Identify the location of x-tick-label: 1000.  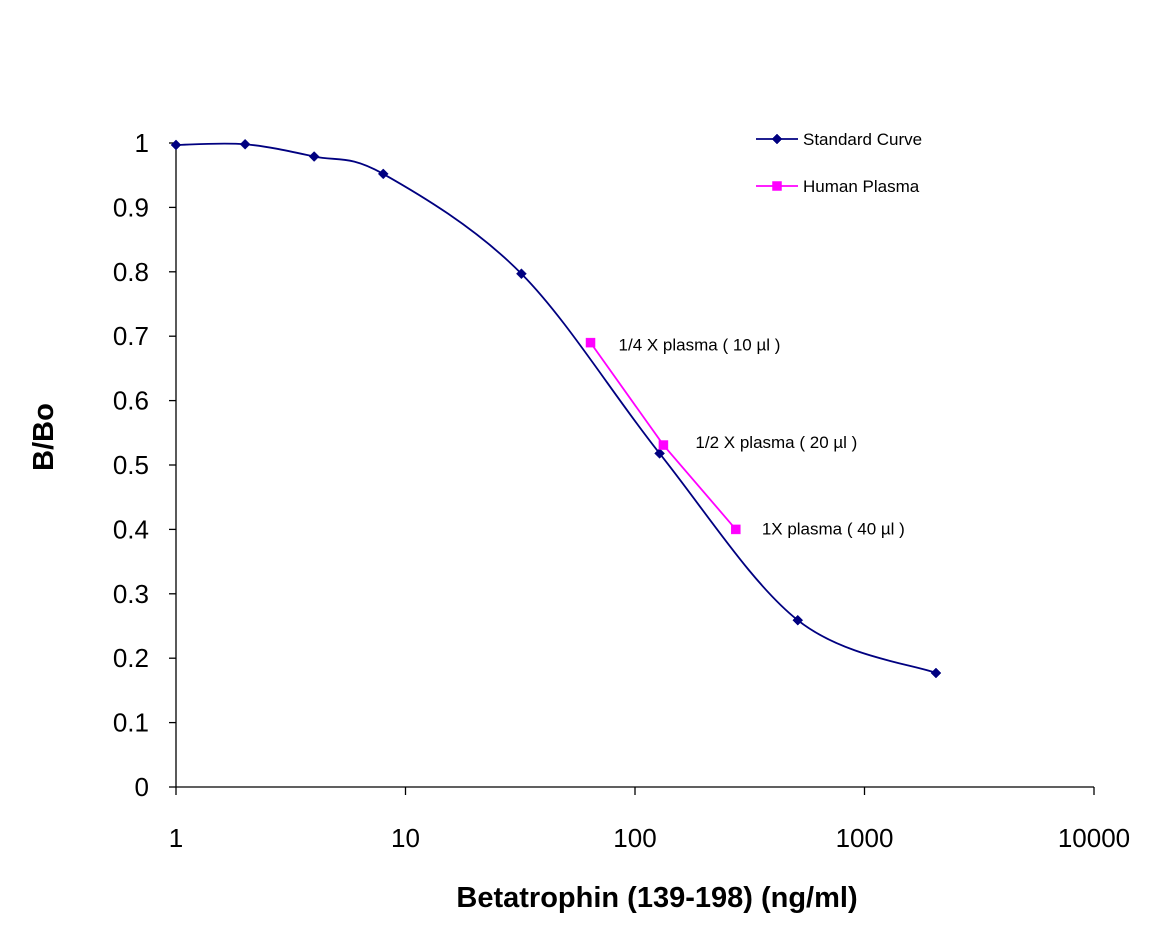
(865, 838).